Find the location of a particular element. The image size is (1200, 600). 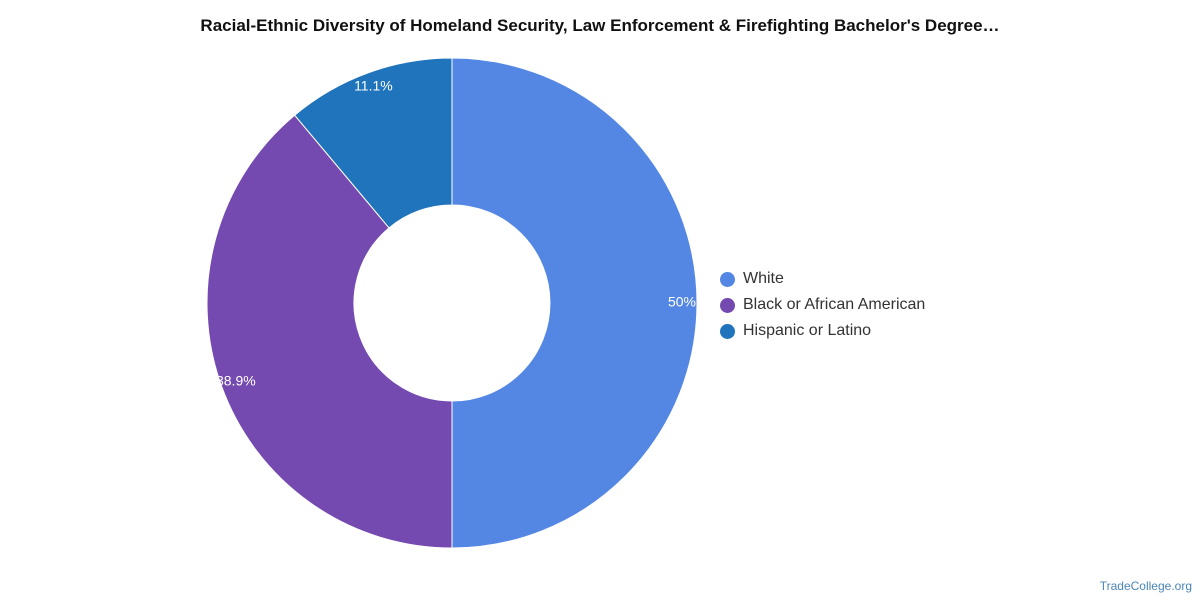

legend-item: White is located at coordinates (822, 279).